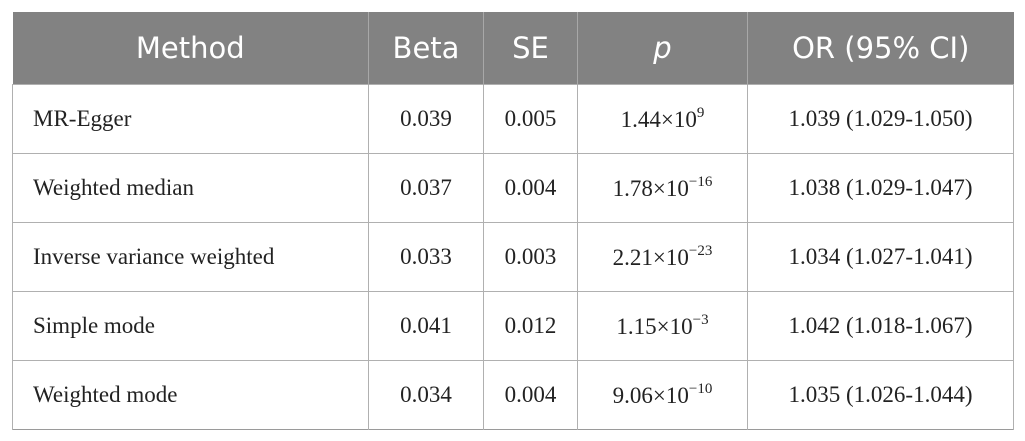 This screenshot has height=441, width=1025. I want to click on value-cell: 0.003, so click(530, 257).